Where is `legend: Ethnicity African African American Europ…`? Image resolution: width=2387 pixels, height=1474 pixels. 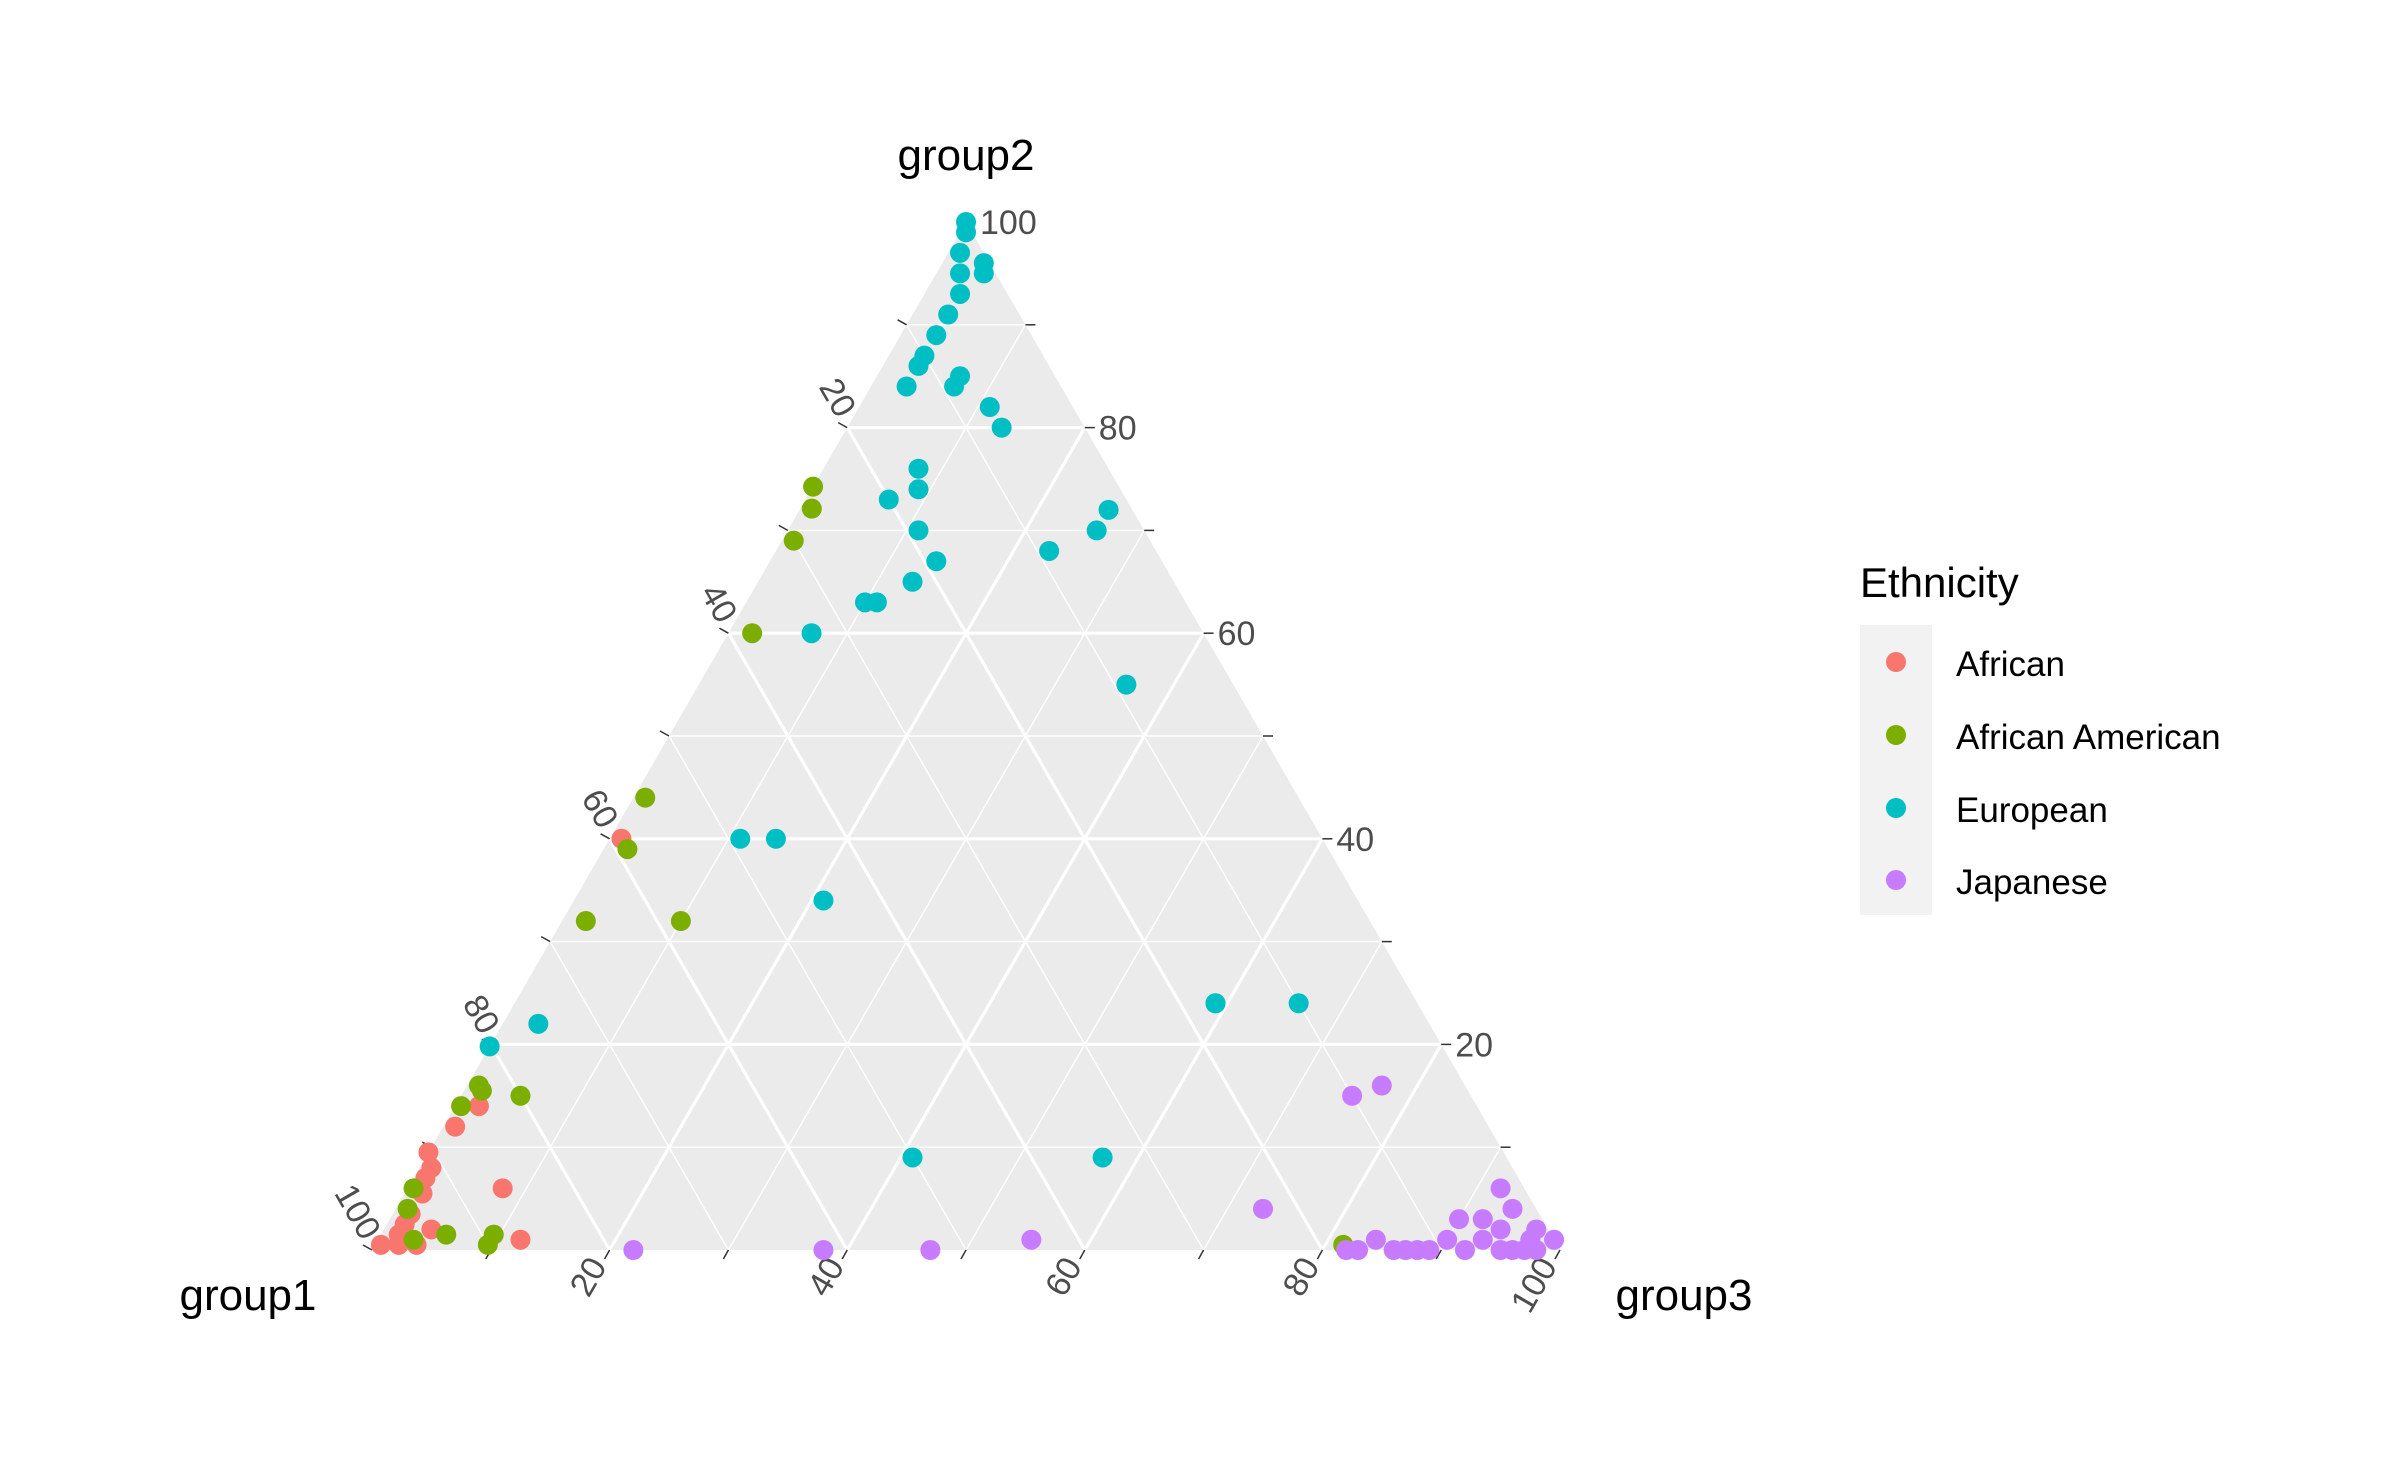 legend: Ethnicity African African American Europ… is located at coordinates (2040, 737).